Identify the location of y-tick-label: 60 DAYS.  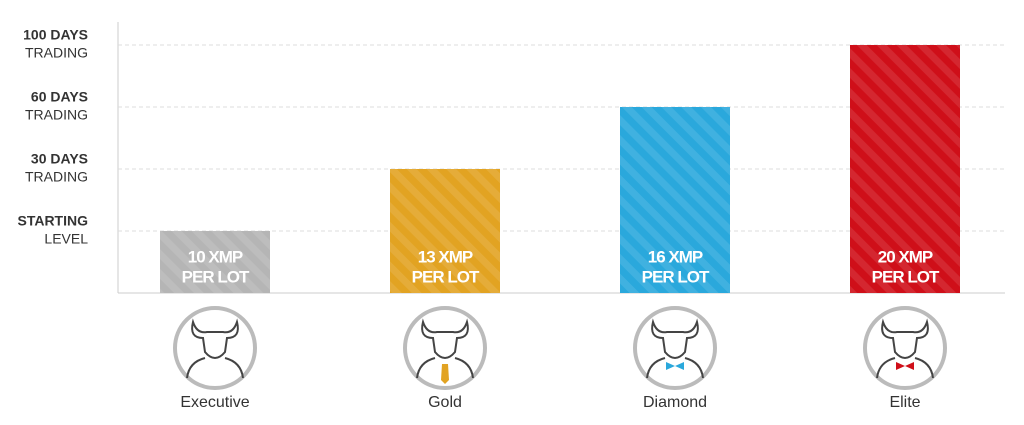
(59, 97).